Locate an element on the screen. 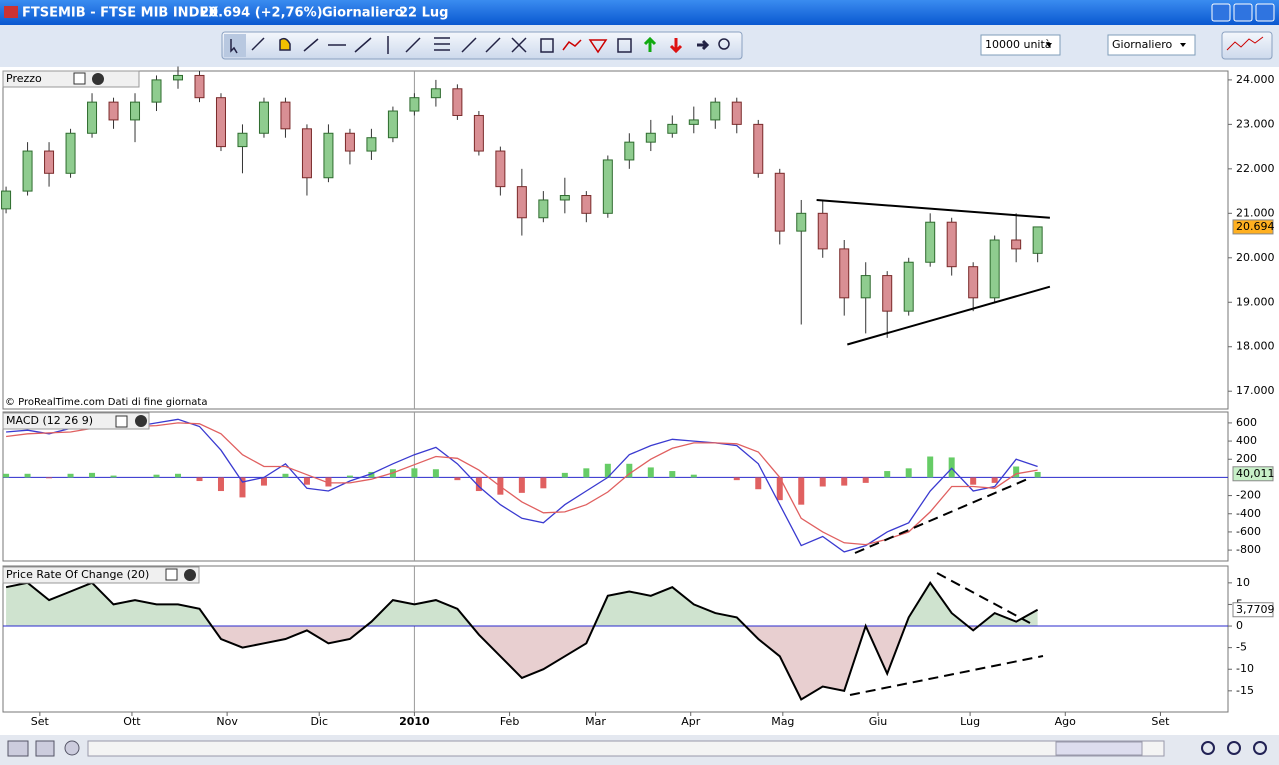 This screenshot has width=1279, height=765. y-tick-label: 20.000 is located at coordinates (1255, 257).